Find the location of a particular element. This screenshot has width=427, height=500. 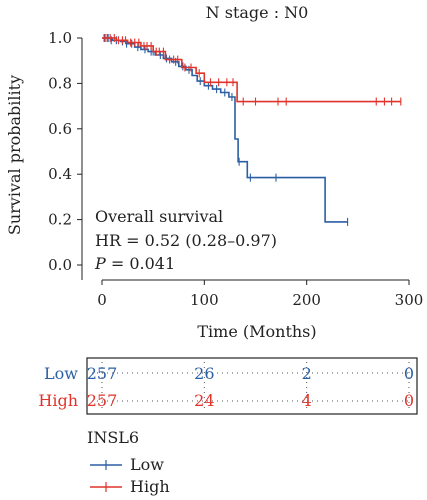

risk-table-rows: Low 257 26 2 0 High 257 24 4 0 is located at coordinates (226, 387).